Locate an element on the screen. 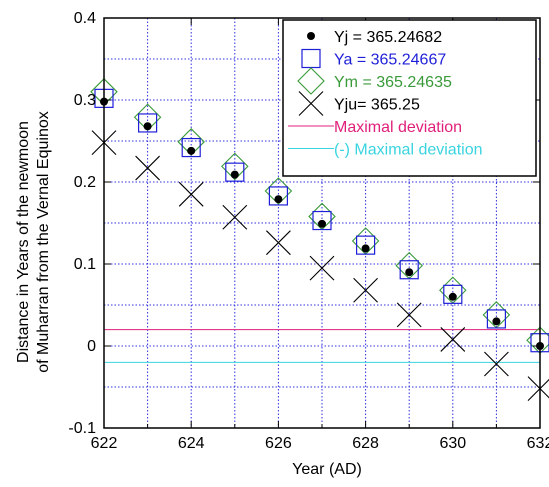  y-axis-label-line2: of Muharran from the Vernal Equinox is located at coordinates (43, 241).